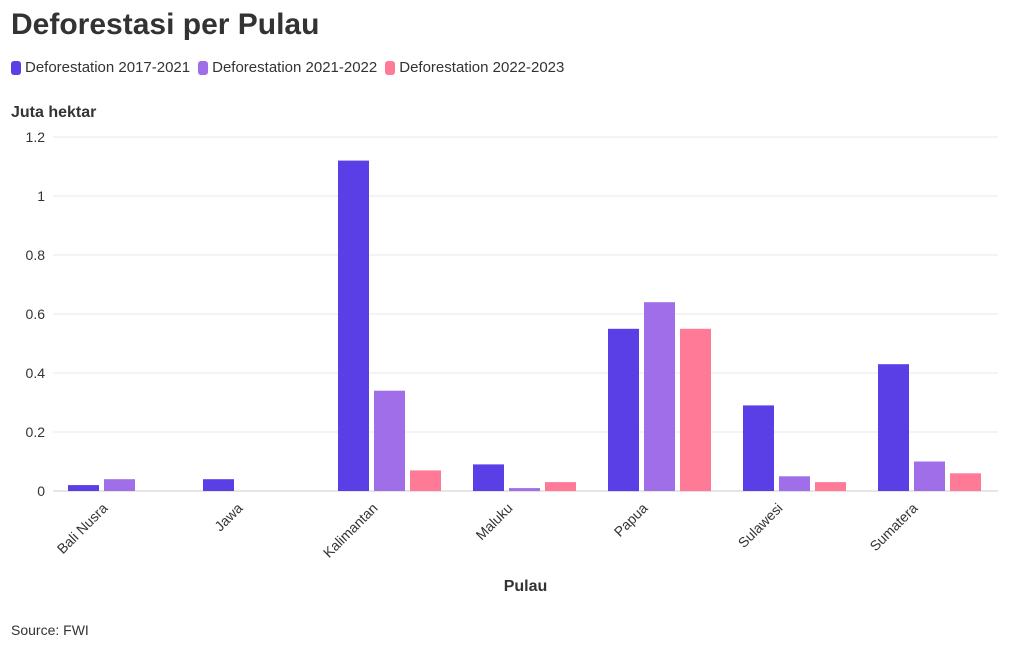 Image resolution: width=1020 pixels, height=650 pixels. Describe the element at coordinates (760, 525) in the screenshot. I see `x-tick-label: Sulawesi` at that location.